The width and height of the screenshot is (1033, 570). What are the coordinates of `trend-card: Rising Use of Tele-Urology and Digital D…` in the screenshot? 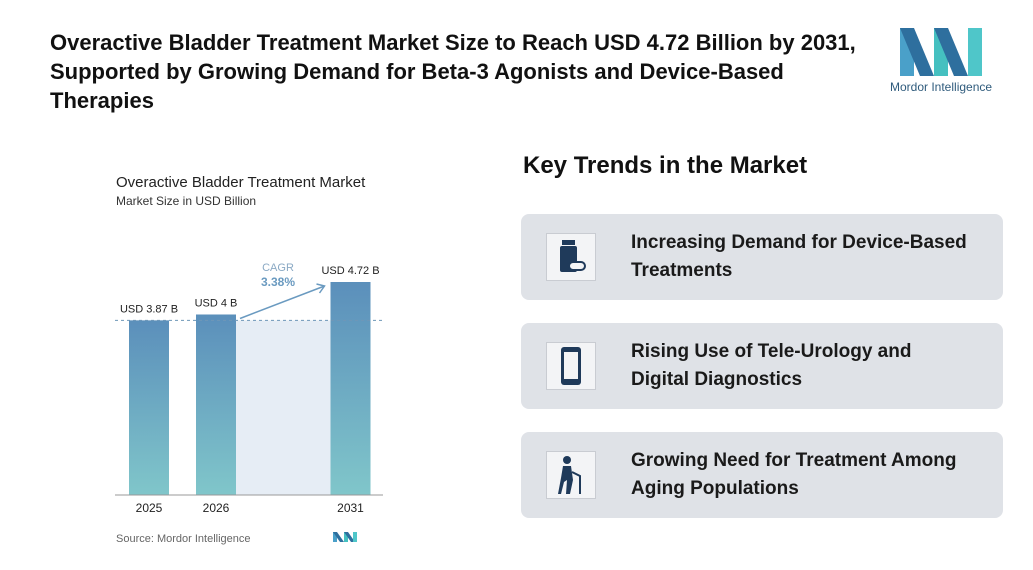 It's located at (762, 366).